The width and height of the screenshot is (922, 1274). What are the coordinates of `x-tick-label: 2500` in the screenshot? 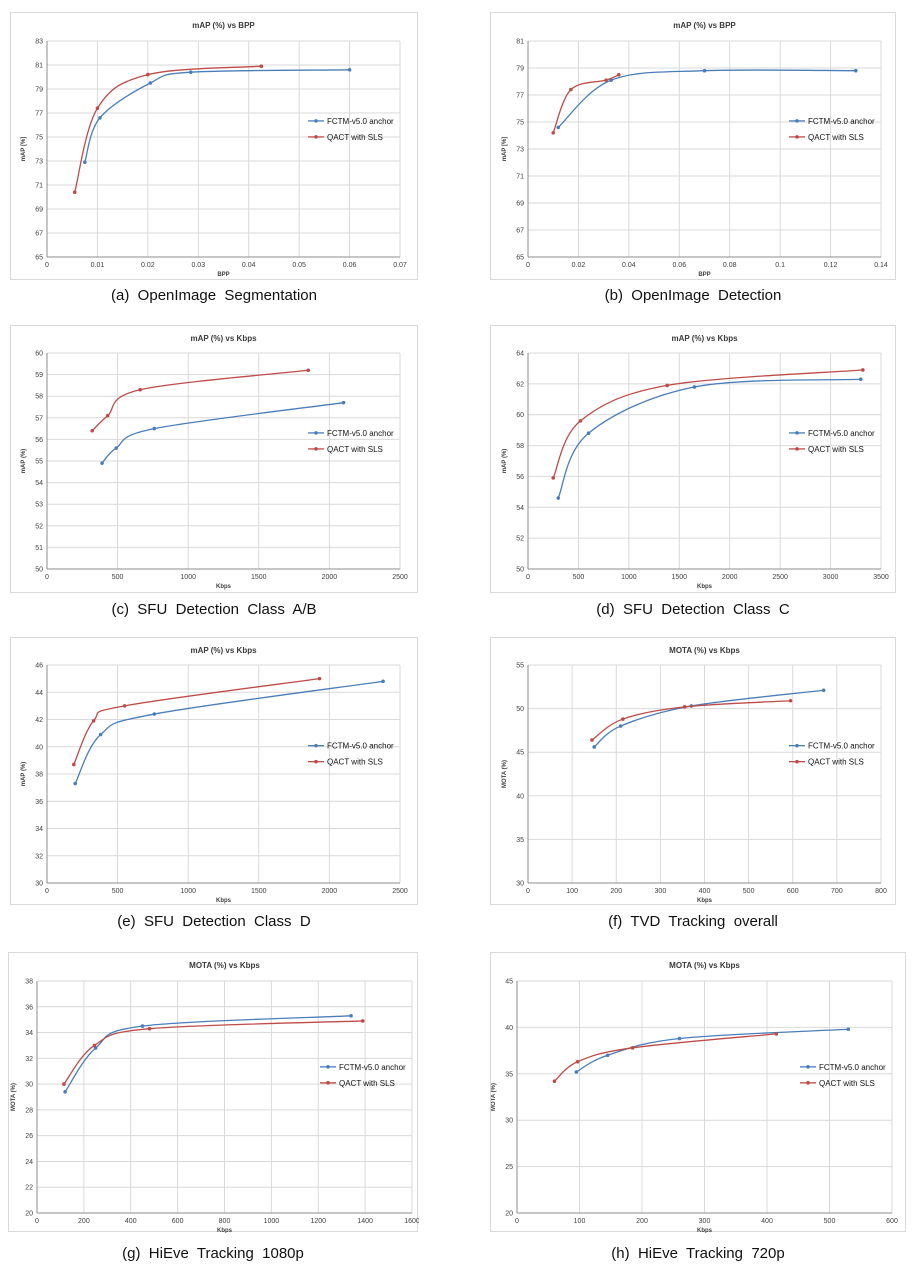 It's located at (780, 577).